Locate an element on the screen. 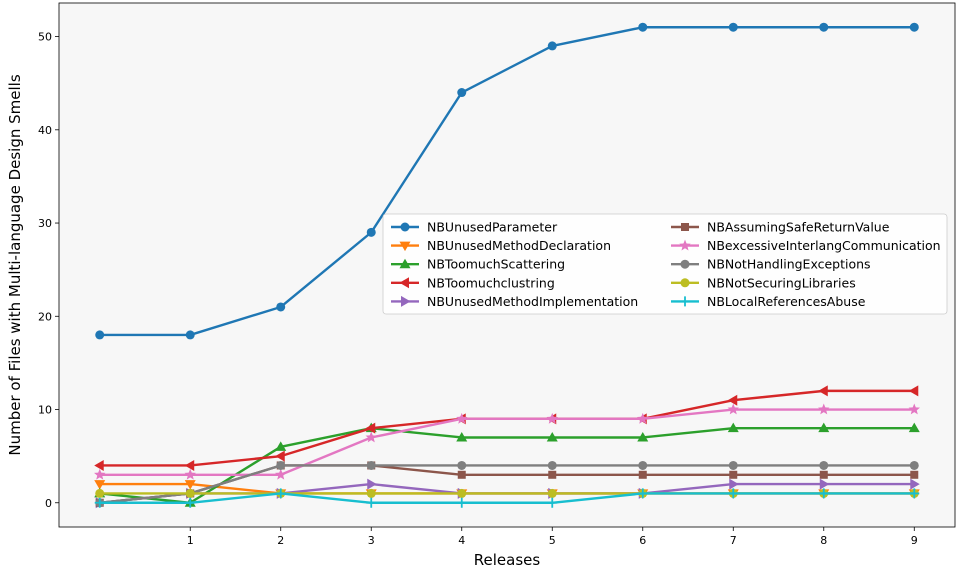  legend-label: NBToomuchScattering is located at coordinates (496, 264).